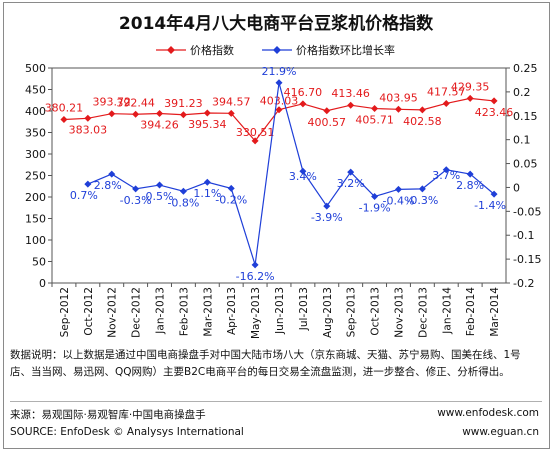 Image resolution: width=553 pixels, height=451 pixels. What do you see at coordinates (231, 101) in the screenshot?
I see `price-index-label: 394.57` at bounding box center [231, 101].